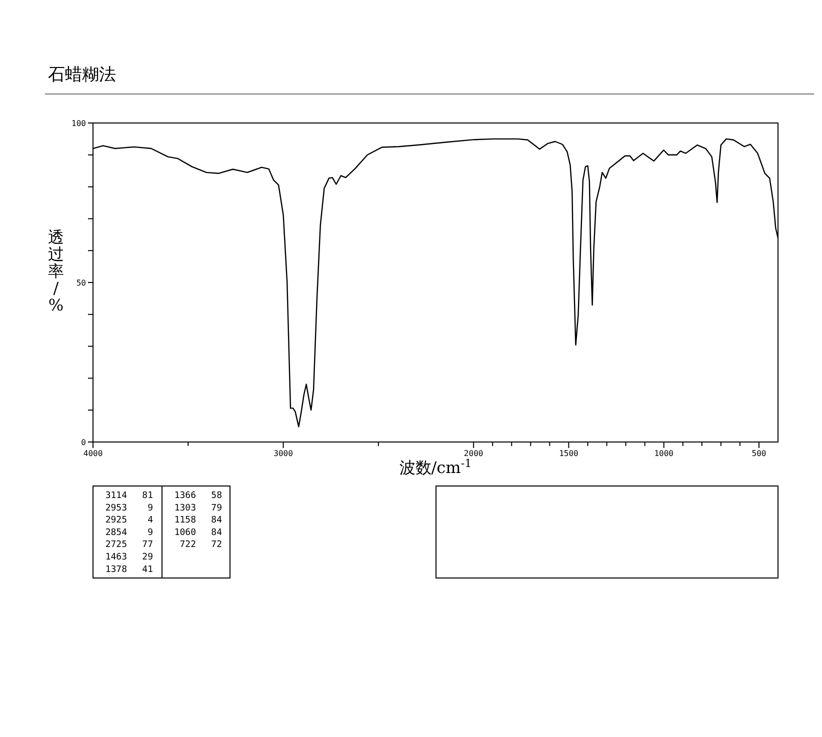 This screenshot has width=822, height=737. Describe the element at coordinates (201, 545) in the screenshot. I see `text: 722 72` at that location.